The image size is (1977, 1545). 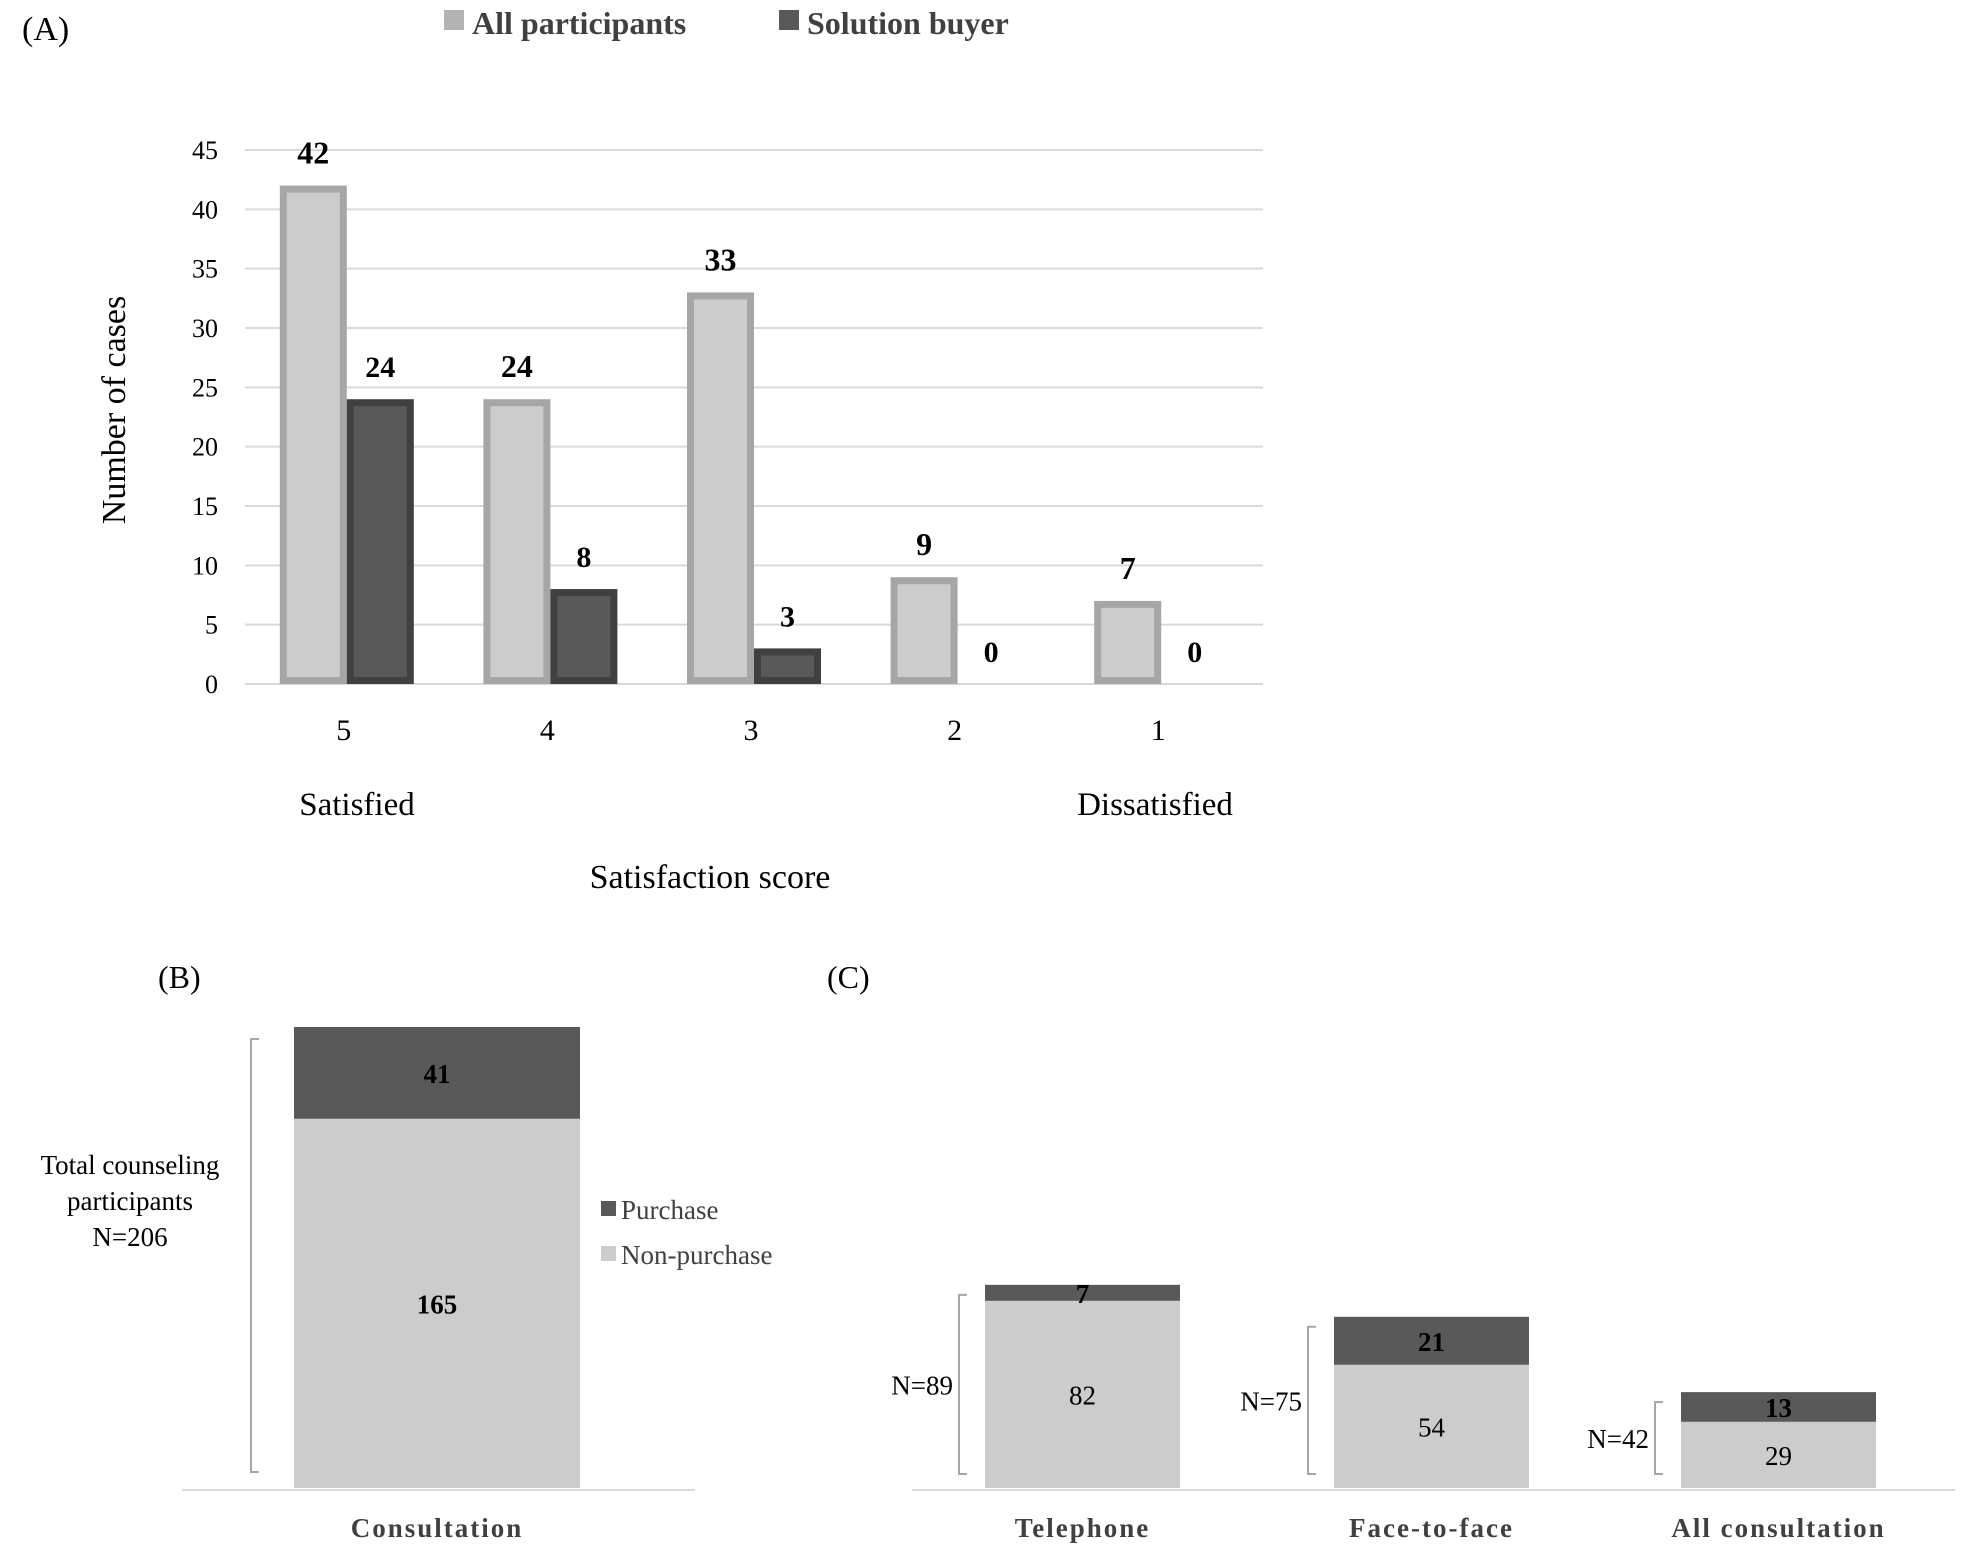 I want to click on x-tick-label: All consultation, so click(x=1778, y=1528).